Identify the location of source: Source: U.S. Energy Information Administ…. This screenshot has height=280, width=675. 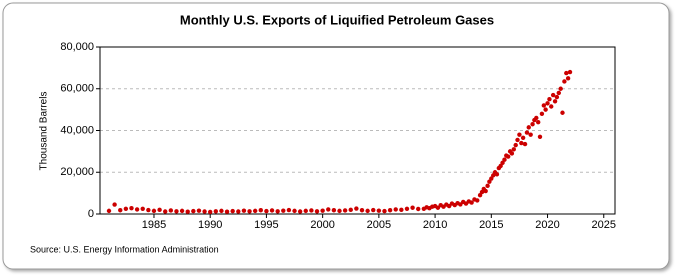
(124, 249).